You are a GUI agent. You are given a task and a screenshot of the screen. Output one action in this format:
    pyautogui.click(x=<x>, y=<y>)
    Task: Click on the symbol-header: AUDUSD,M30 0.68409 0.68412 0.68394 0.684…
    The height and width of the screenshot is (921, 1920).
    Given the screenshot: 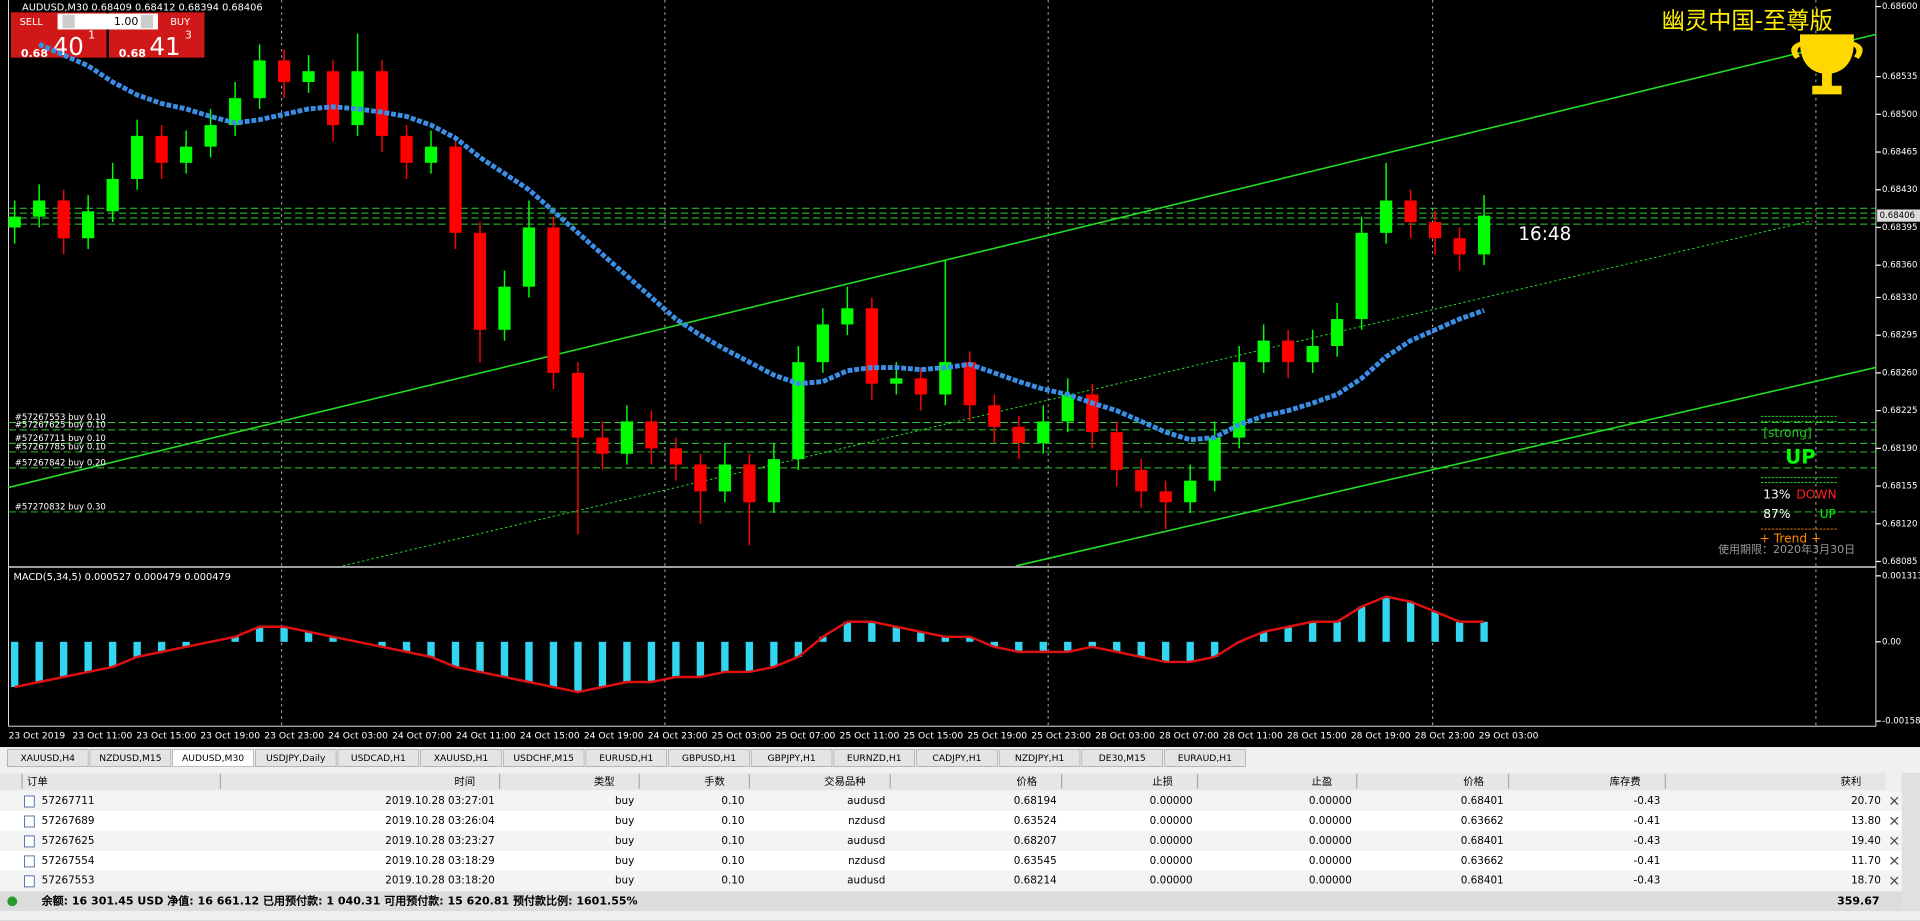 What is the action you would take?
    pyautogui.click(x=142, y=7)
    